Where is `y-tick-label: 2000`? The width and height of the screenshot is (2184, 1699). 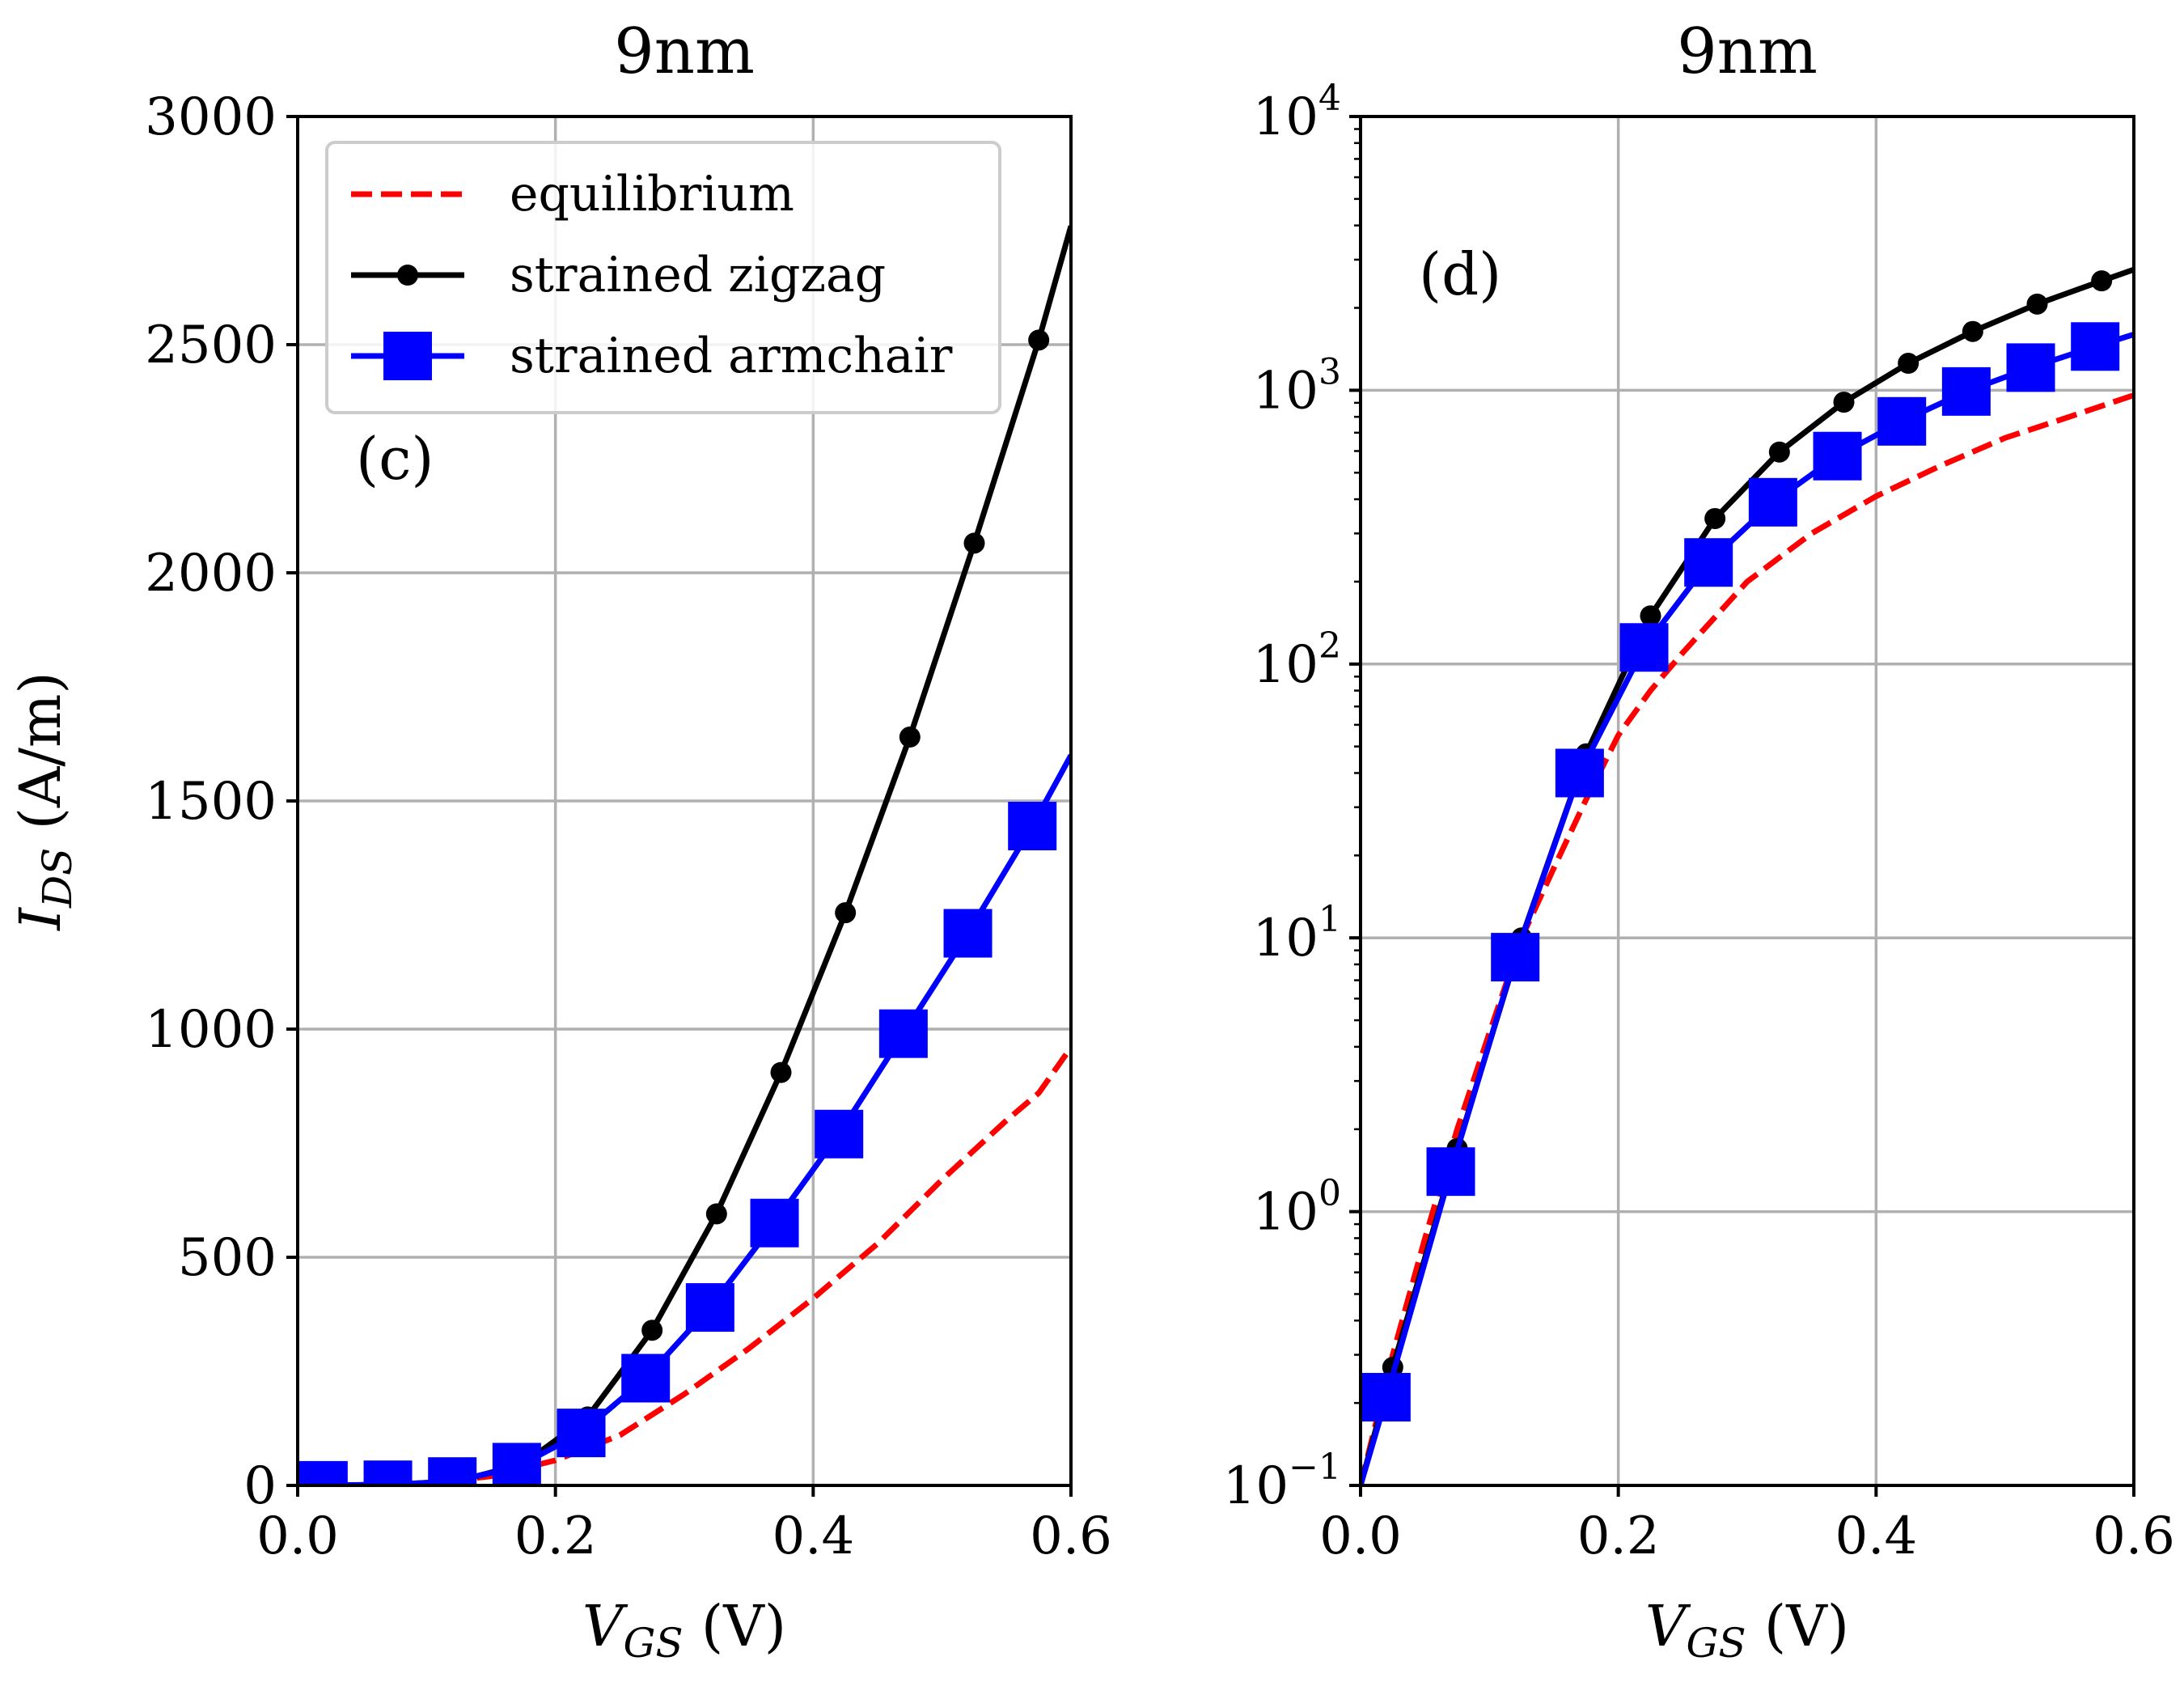 y-tick-label: 2000 is located at coordinates (211, 574).